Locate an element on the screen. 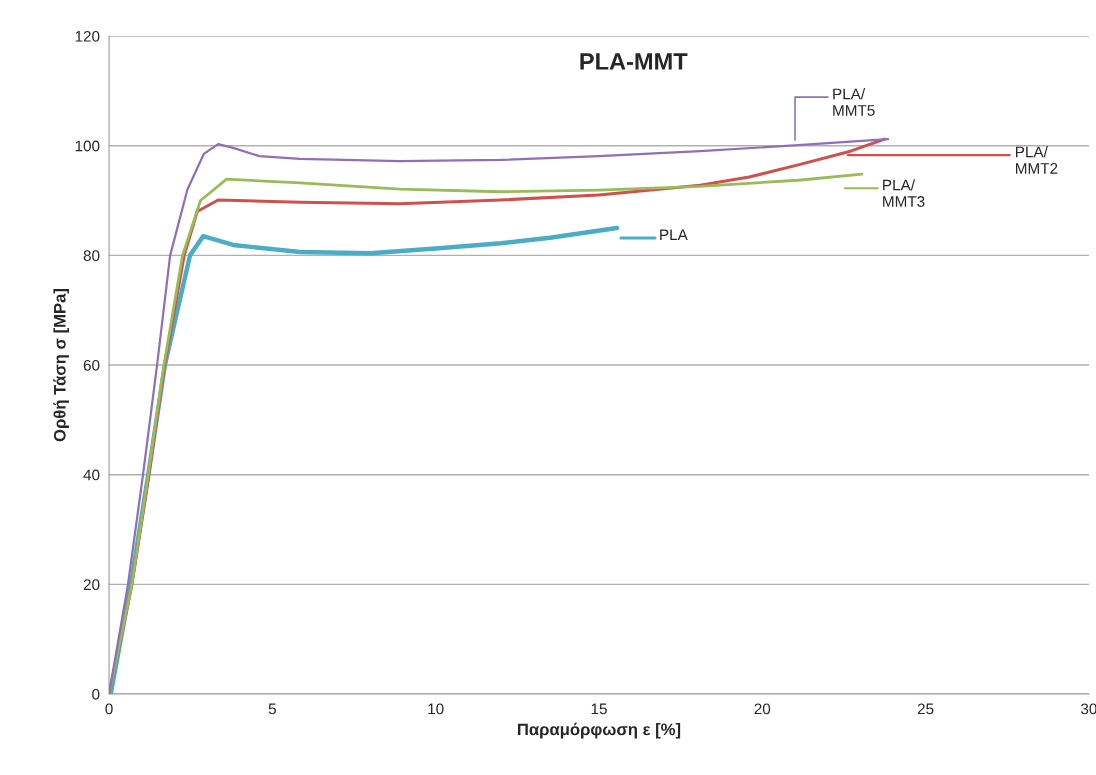 The image size is (1096, 775). text: PLA-MMT is located at coordinates (634, 61).